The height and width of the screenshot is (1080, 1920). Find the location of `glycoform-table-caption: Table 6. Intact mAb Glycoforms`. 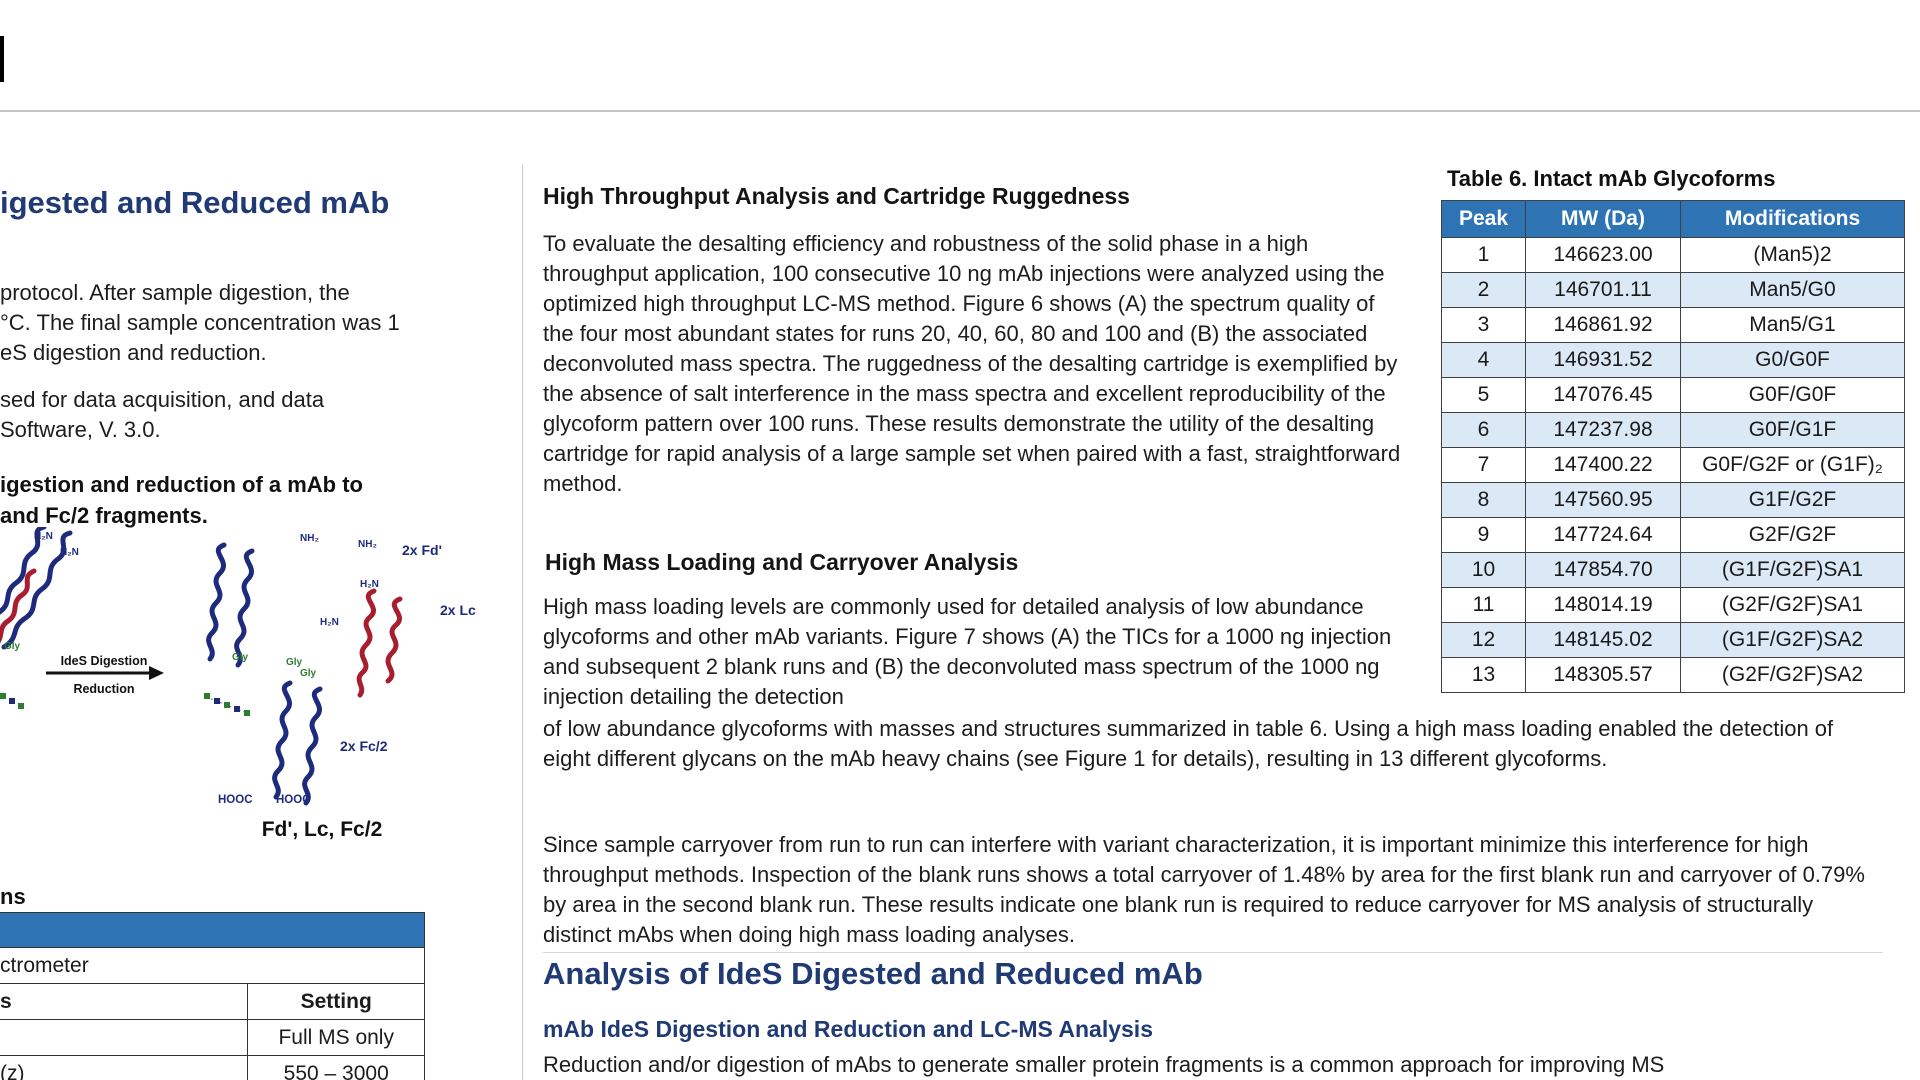

glycoform-table-caption: Table 6. Intact mAb Glycoforms is located at coordinates (1611, 178).